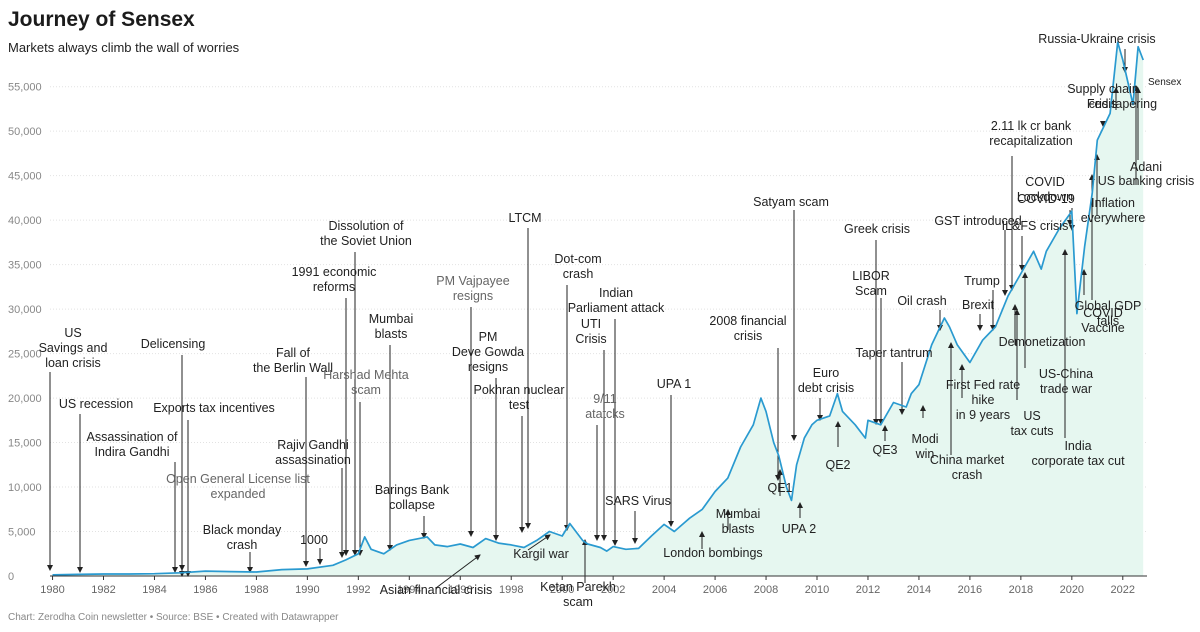  I want to click on annotation-label: Indian Parliament attack, so click(616, 300).